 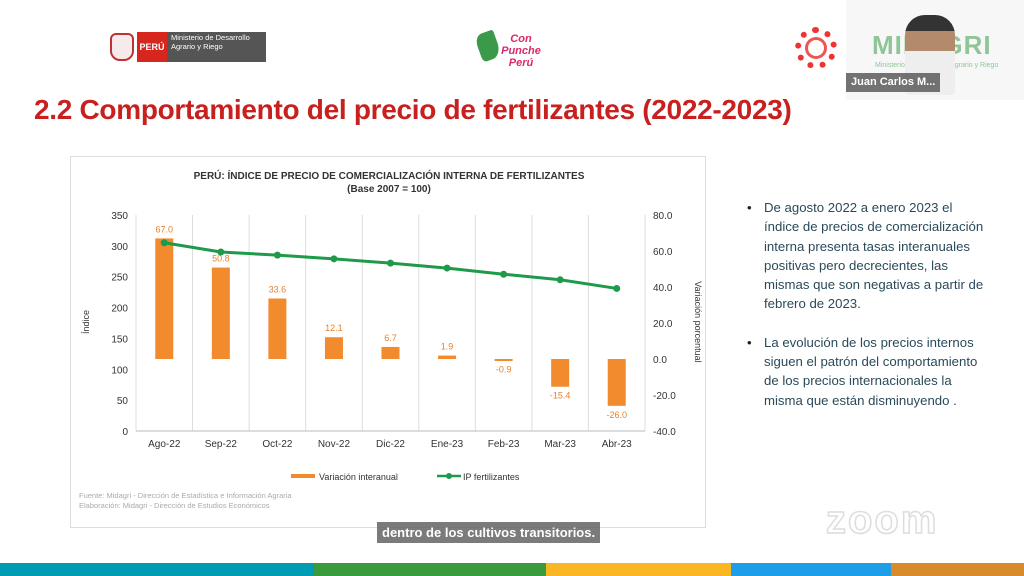 I want to click on y-right-tick-label: 20.0, so click(x=663, y=324).